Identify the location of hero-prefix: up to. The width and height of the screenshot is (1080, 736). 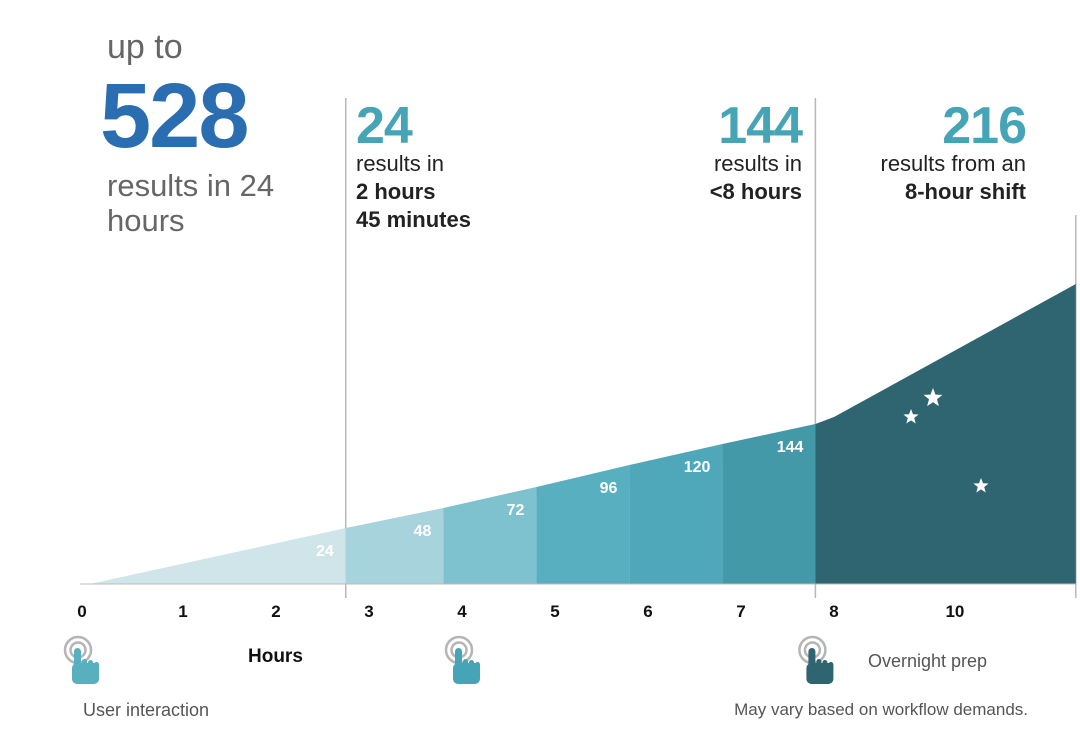
(145, 47).